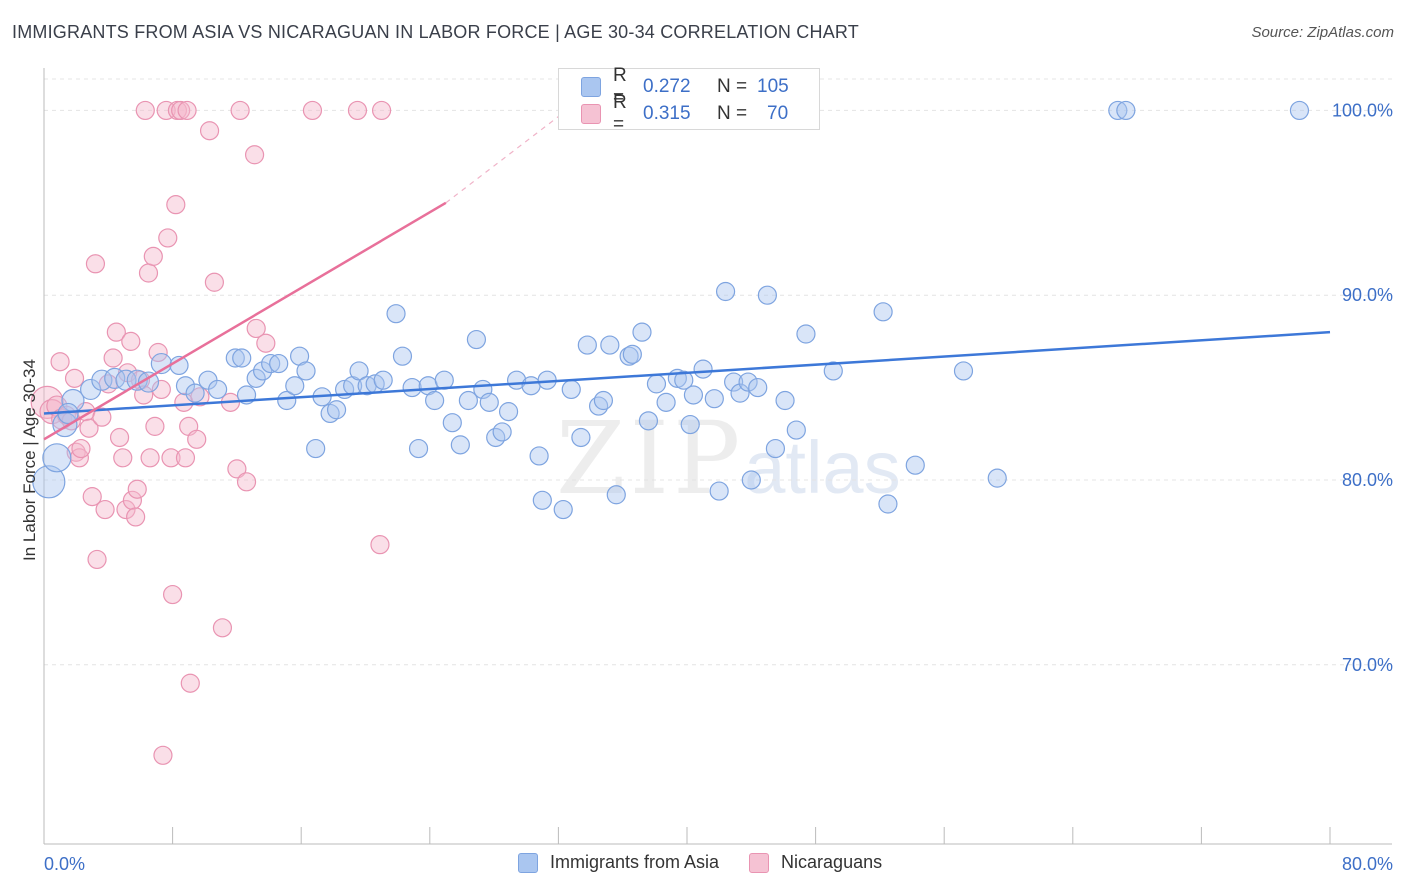 This screenshot has width=1406, height=892. What do you see at coordinates (1367, 864) in the screenshot?
I see `x-tick-label: 80.0%` at bounding box center [1367, 864].